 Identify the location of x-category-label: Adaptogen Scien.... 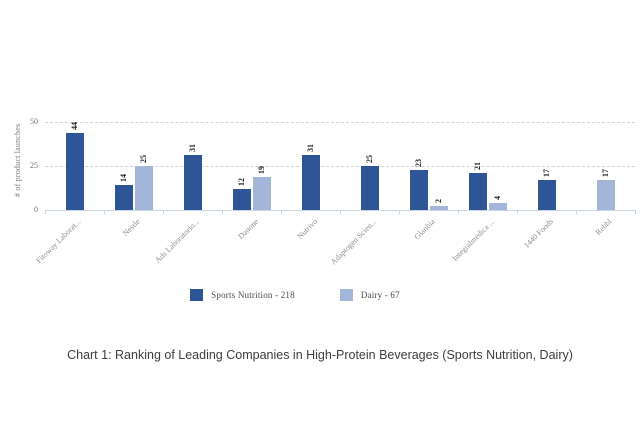
(353, 242).